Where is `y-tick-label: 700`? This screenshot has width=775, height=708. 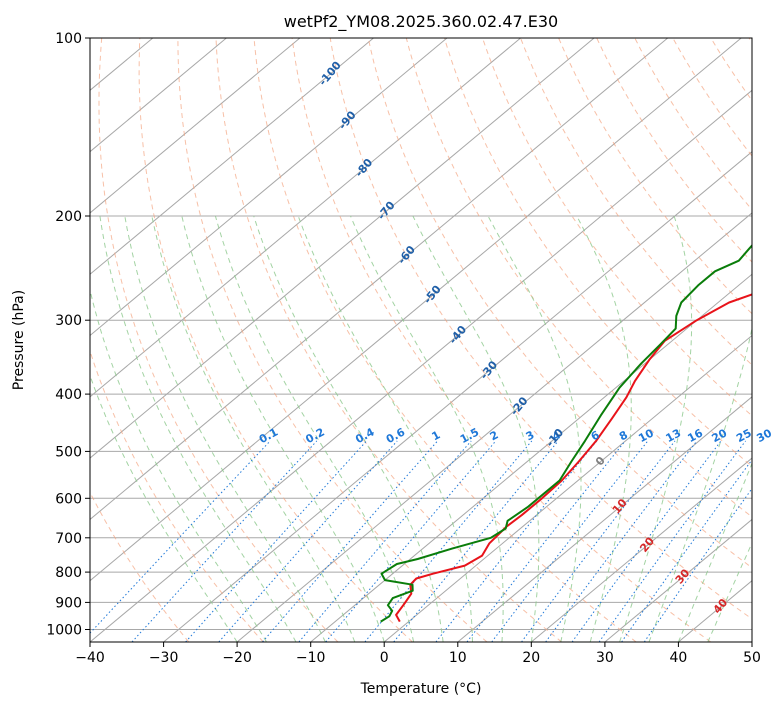
y-tick-label: 700 is located at coordinates (68, 539).